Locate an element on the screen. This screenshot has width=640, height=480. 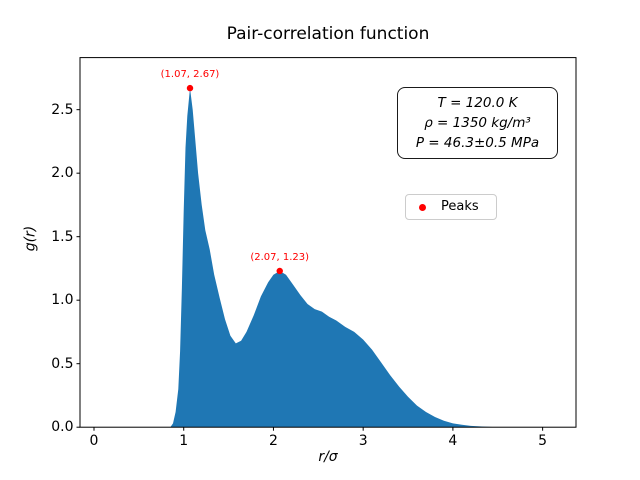
x-axis-label: r/σ is located at coordinates (328, 457).